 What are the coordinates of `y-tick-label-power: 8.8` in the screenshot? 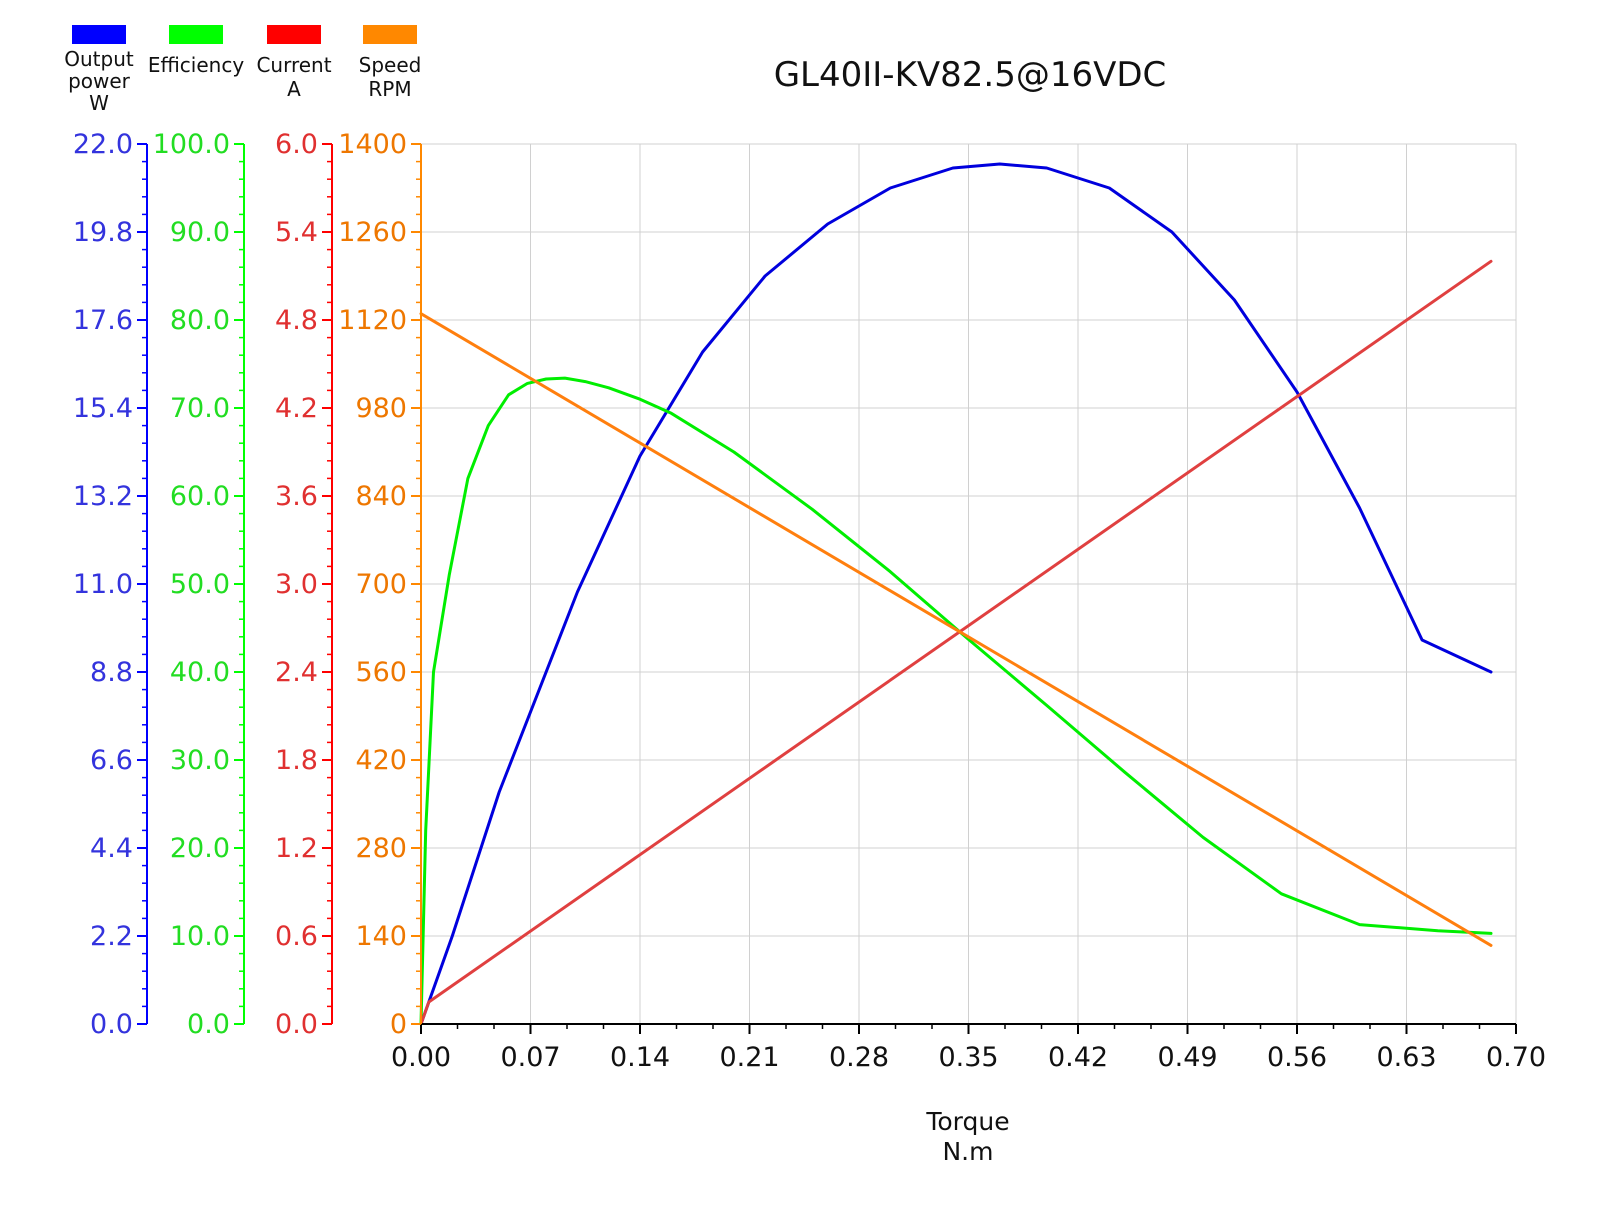 It's located at (111, 672).